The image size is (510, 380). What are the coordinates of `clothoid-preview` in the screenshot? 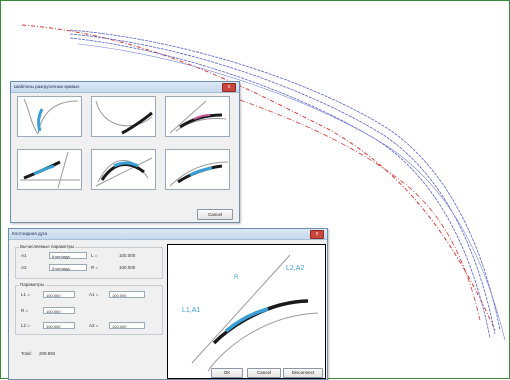 It's located at (255, 313).